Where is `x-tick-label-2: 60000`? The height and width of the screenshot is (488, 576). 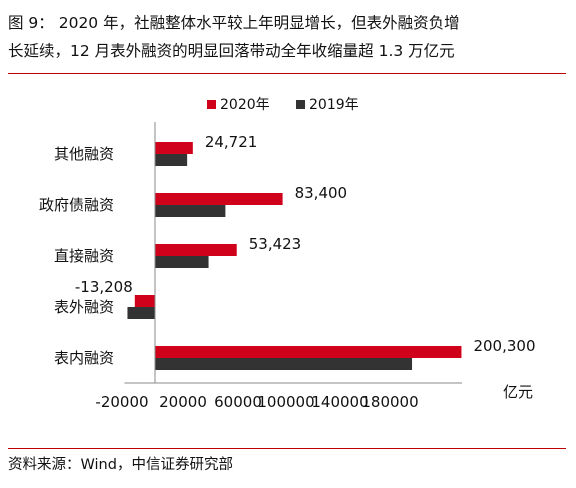 x-tick-label-2: 60000 is located at coordinates (238, 402).